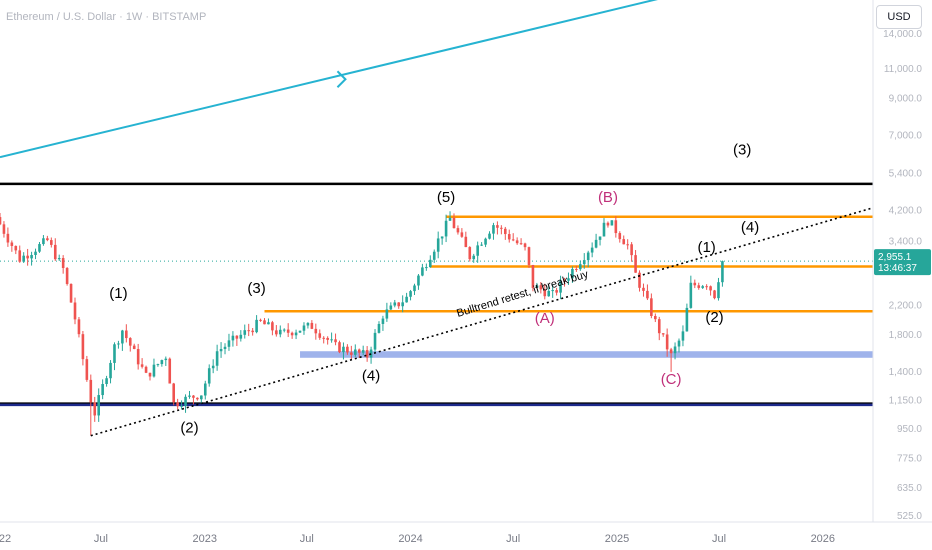  What do you see at coordinates (750, 227) in the screenshot?
I see `wave-label: (4)` at bounding box center [750, 227].